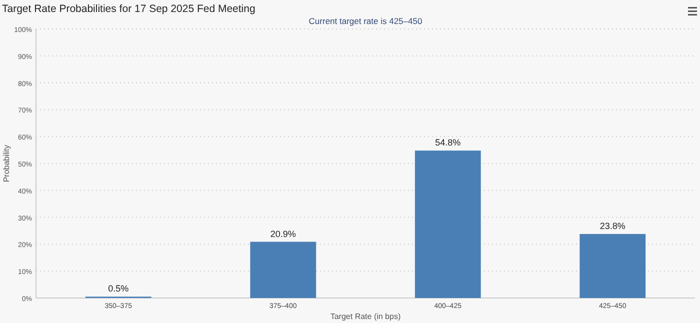 The image size is (700, 323). Describe the element at coordinates (365, 316) in the screenshot. I see `x-axis-title: Target Rate (in bps)` at that location.